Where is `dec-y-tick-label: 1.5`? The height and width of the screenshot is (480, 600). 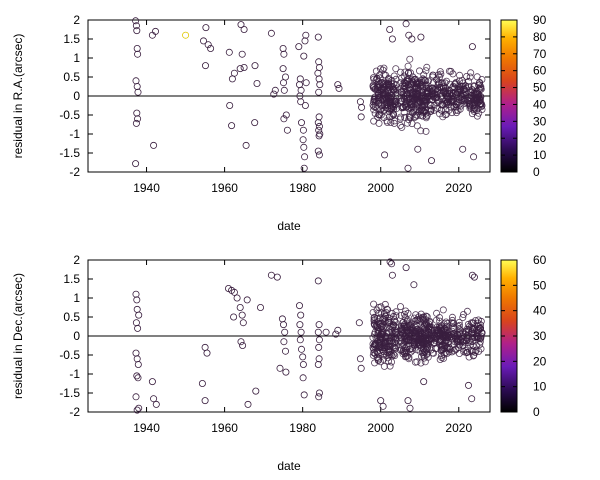
dec-y-tick-label: 1.5 is located at coordinates (71, 279).